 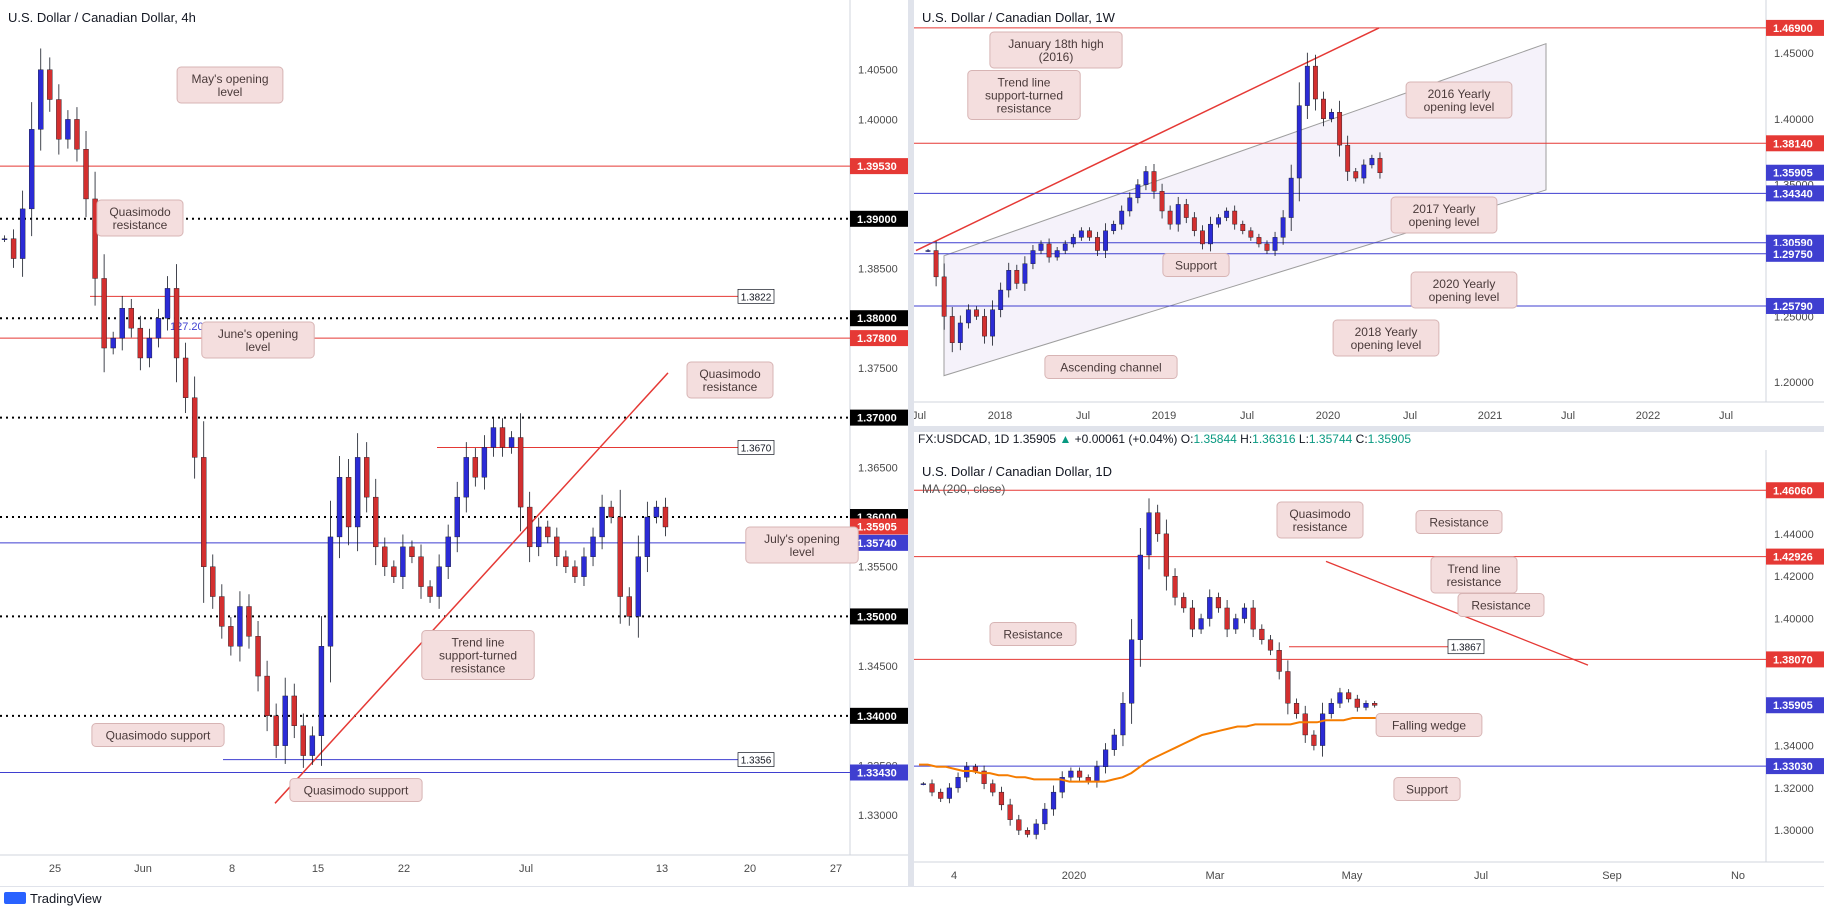 I want to click on annotation-label: resistance, so click(x=1320, y=527).